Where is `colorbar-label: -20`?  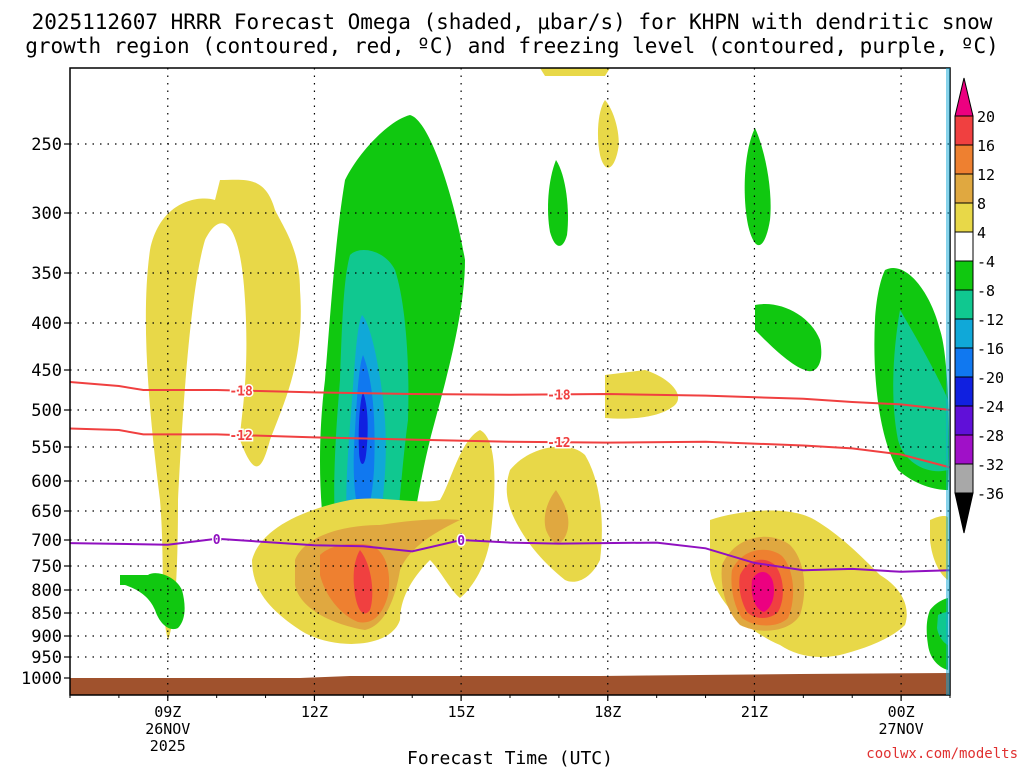
colorbar-label: -20 is located at coordinates (990, 378).